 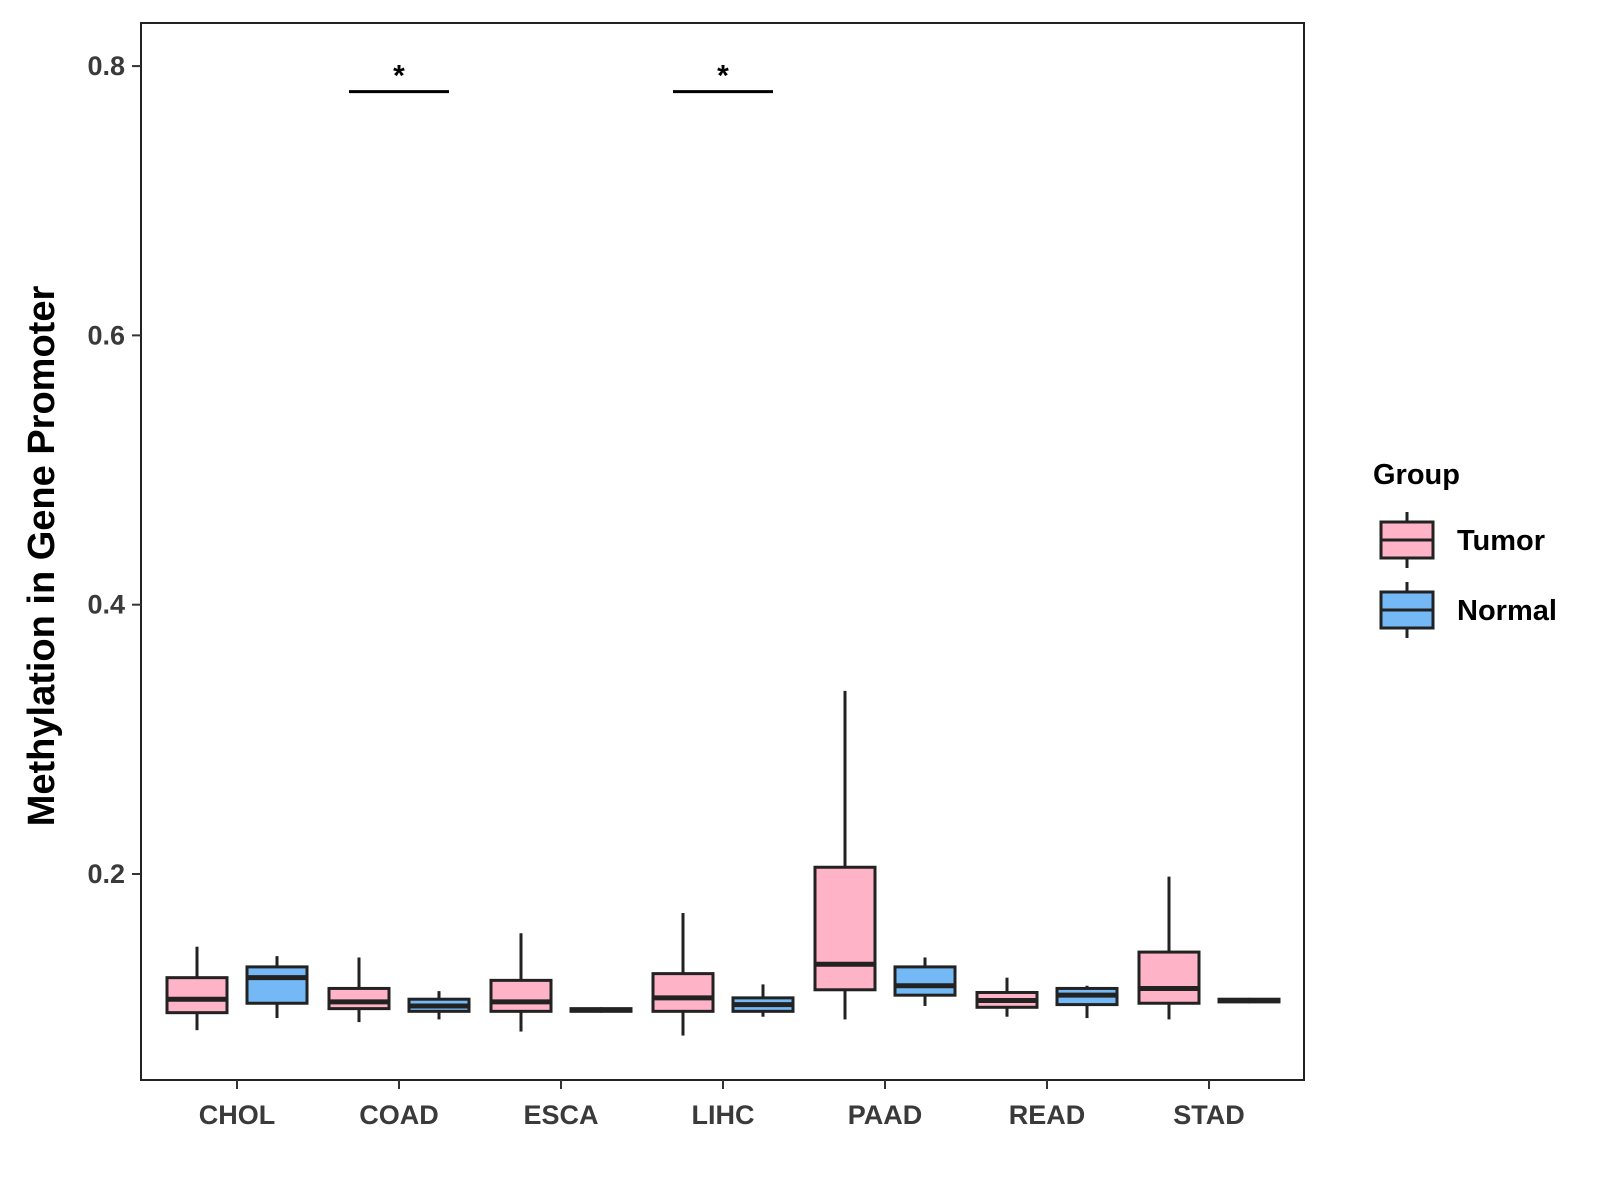 I want to click on significance-label-coad: *, so click(x=399, y=76).